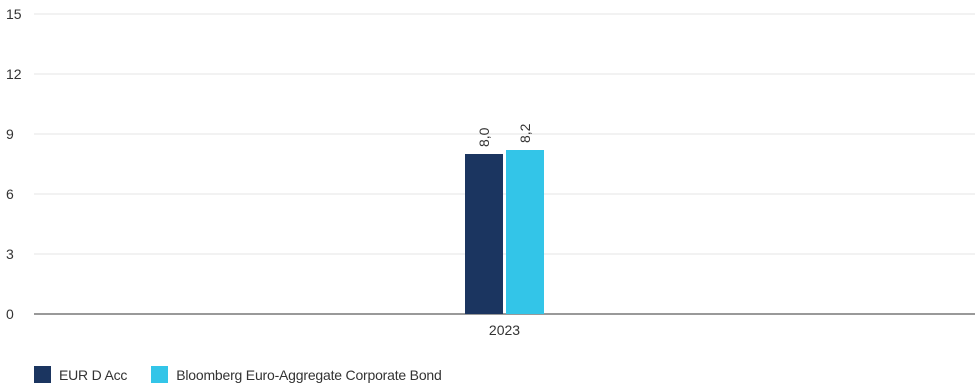 This screenshot has height=387, width=976. What do you see at coordinates (10, 134) in the screenshot?
I see `y-tick-label: 9` at bounding box center [10, 134].